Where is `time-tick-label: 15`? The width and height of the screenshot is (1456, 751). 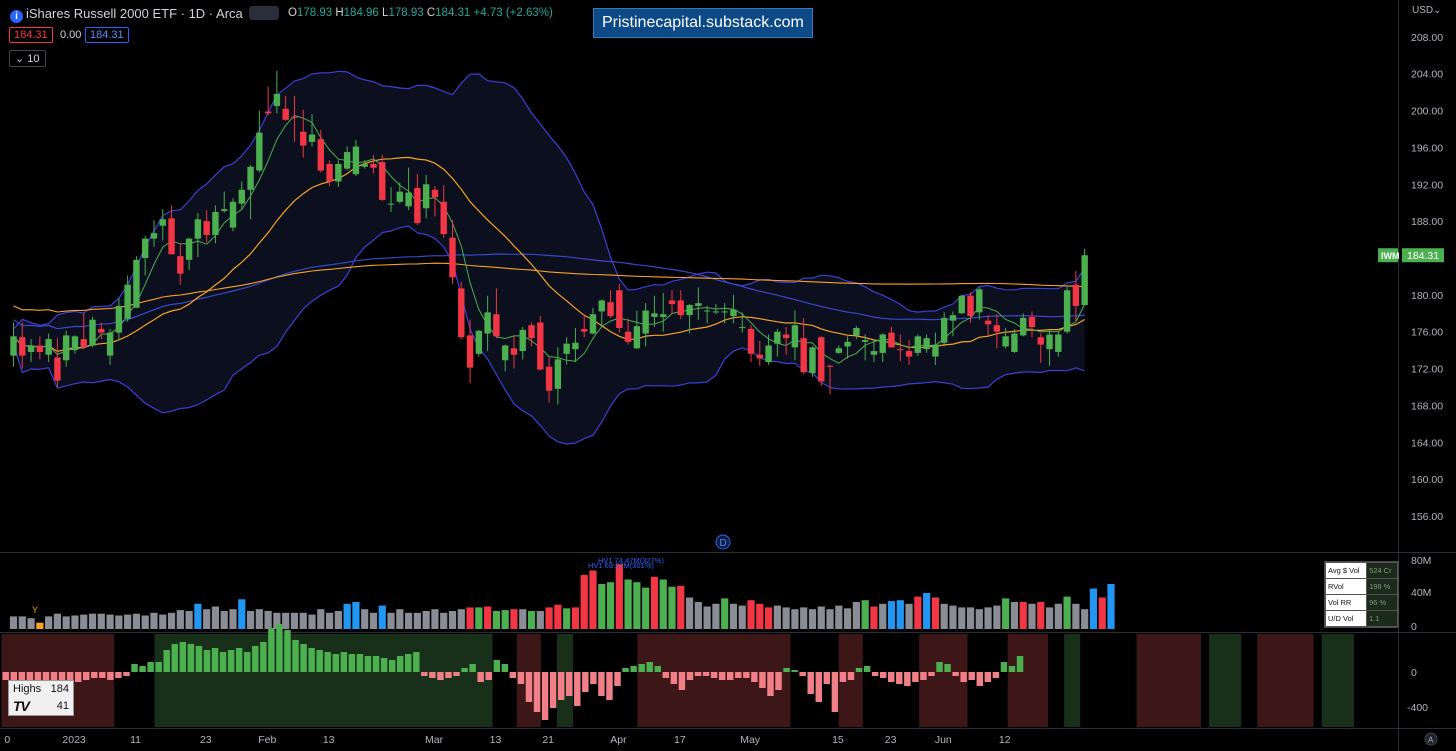 time-tick-label: 15 is located at coordinates (838, 740).